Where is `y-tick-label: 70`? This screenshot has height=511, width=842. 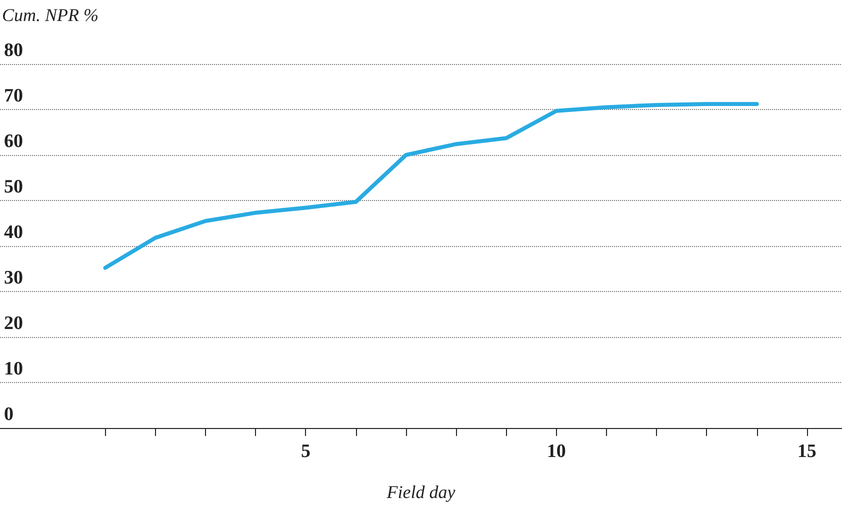 y-tick-label: 70 is located at coordinates (13, 96).